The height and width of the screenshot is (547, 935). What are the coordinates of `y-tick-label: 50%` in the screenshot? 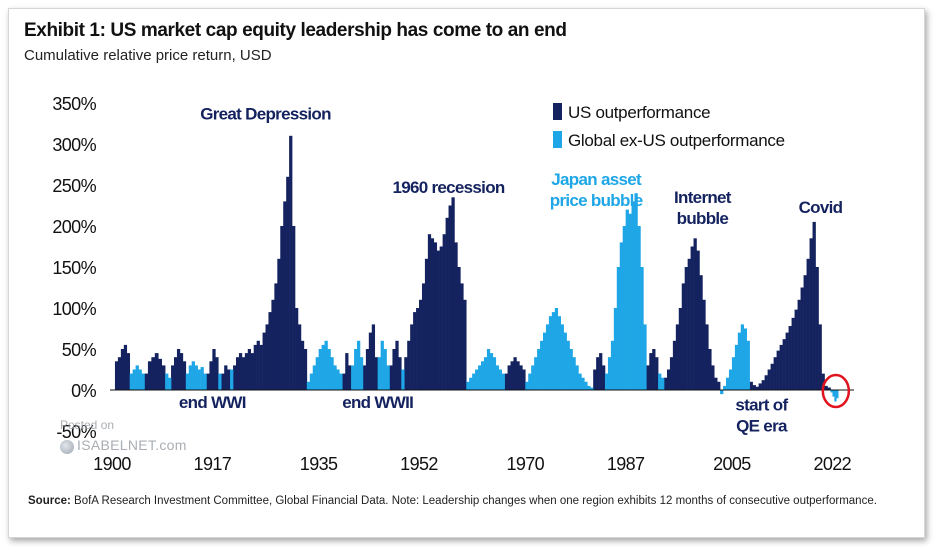 It's located at (79, 350).